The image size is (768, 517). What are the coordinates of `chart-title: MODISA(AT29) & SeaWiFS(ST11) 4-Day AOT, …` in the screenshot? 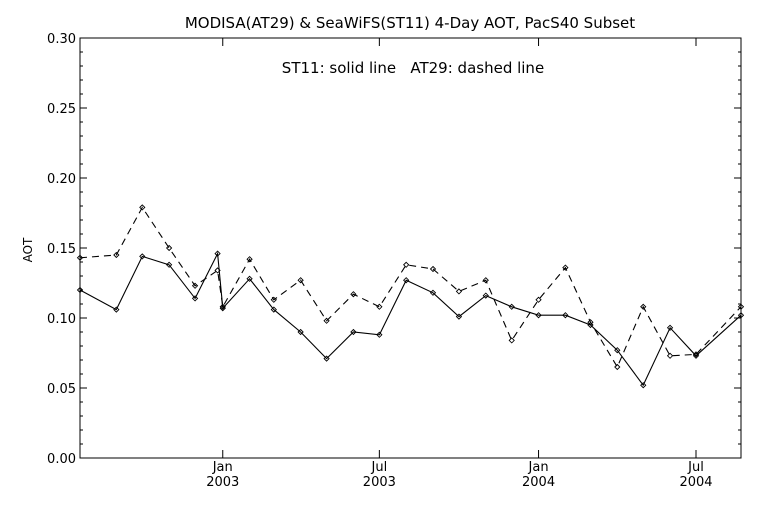 It's located at (410, 23).